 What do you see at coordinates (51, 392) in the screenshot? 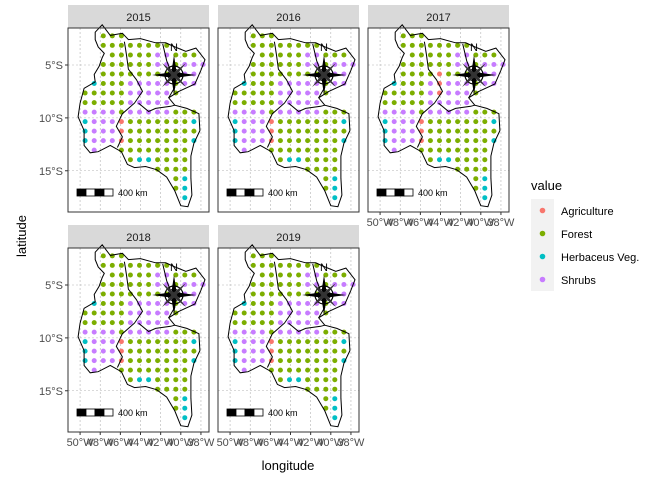
I see `y-tick-label: 15°S` at bounding box center [51, 392].